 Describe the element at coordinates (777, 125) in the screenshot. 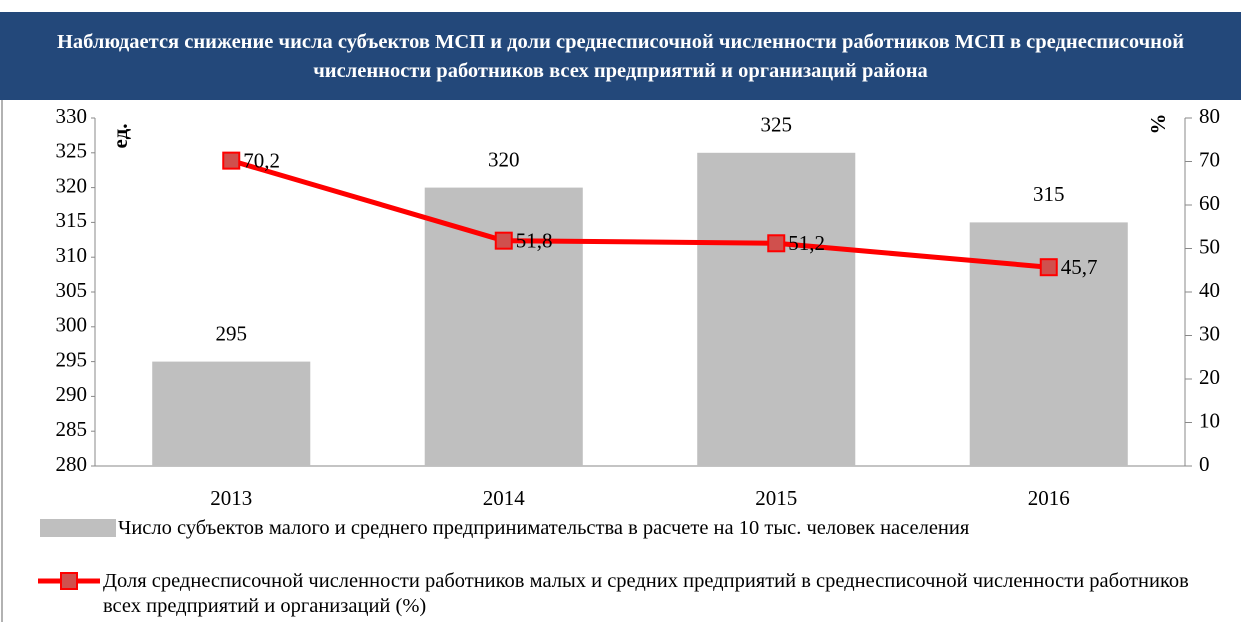

I see `bar-value-label: 325` at that location.